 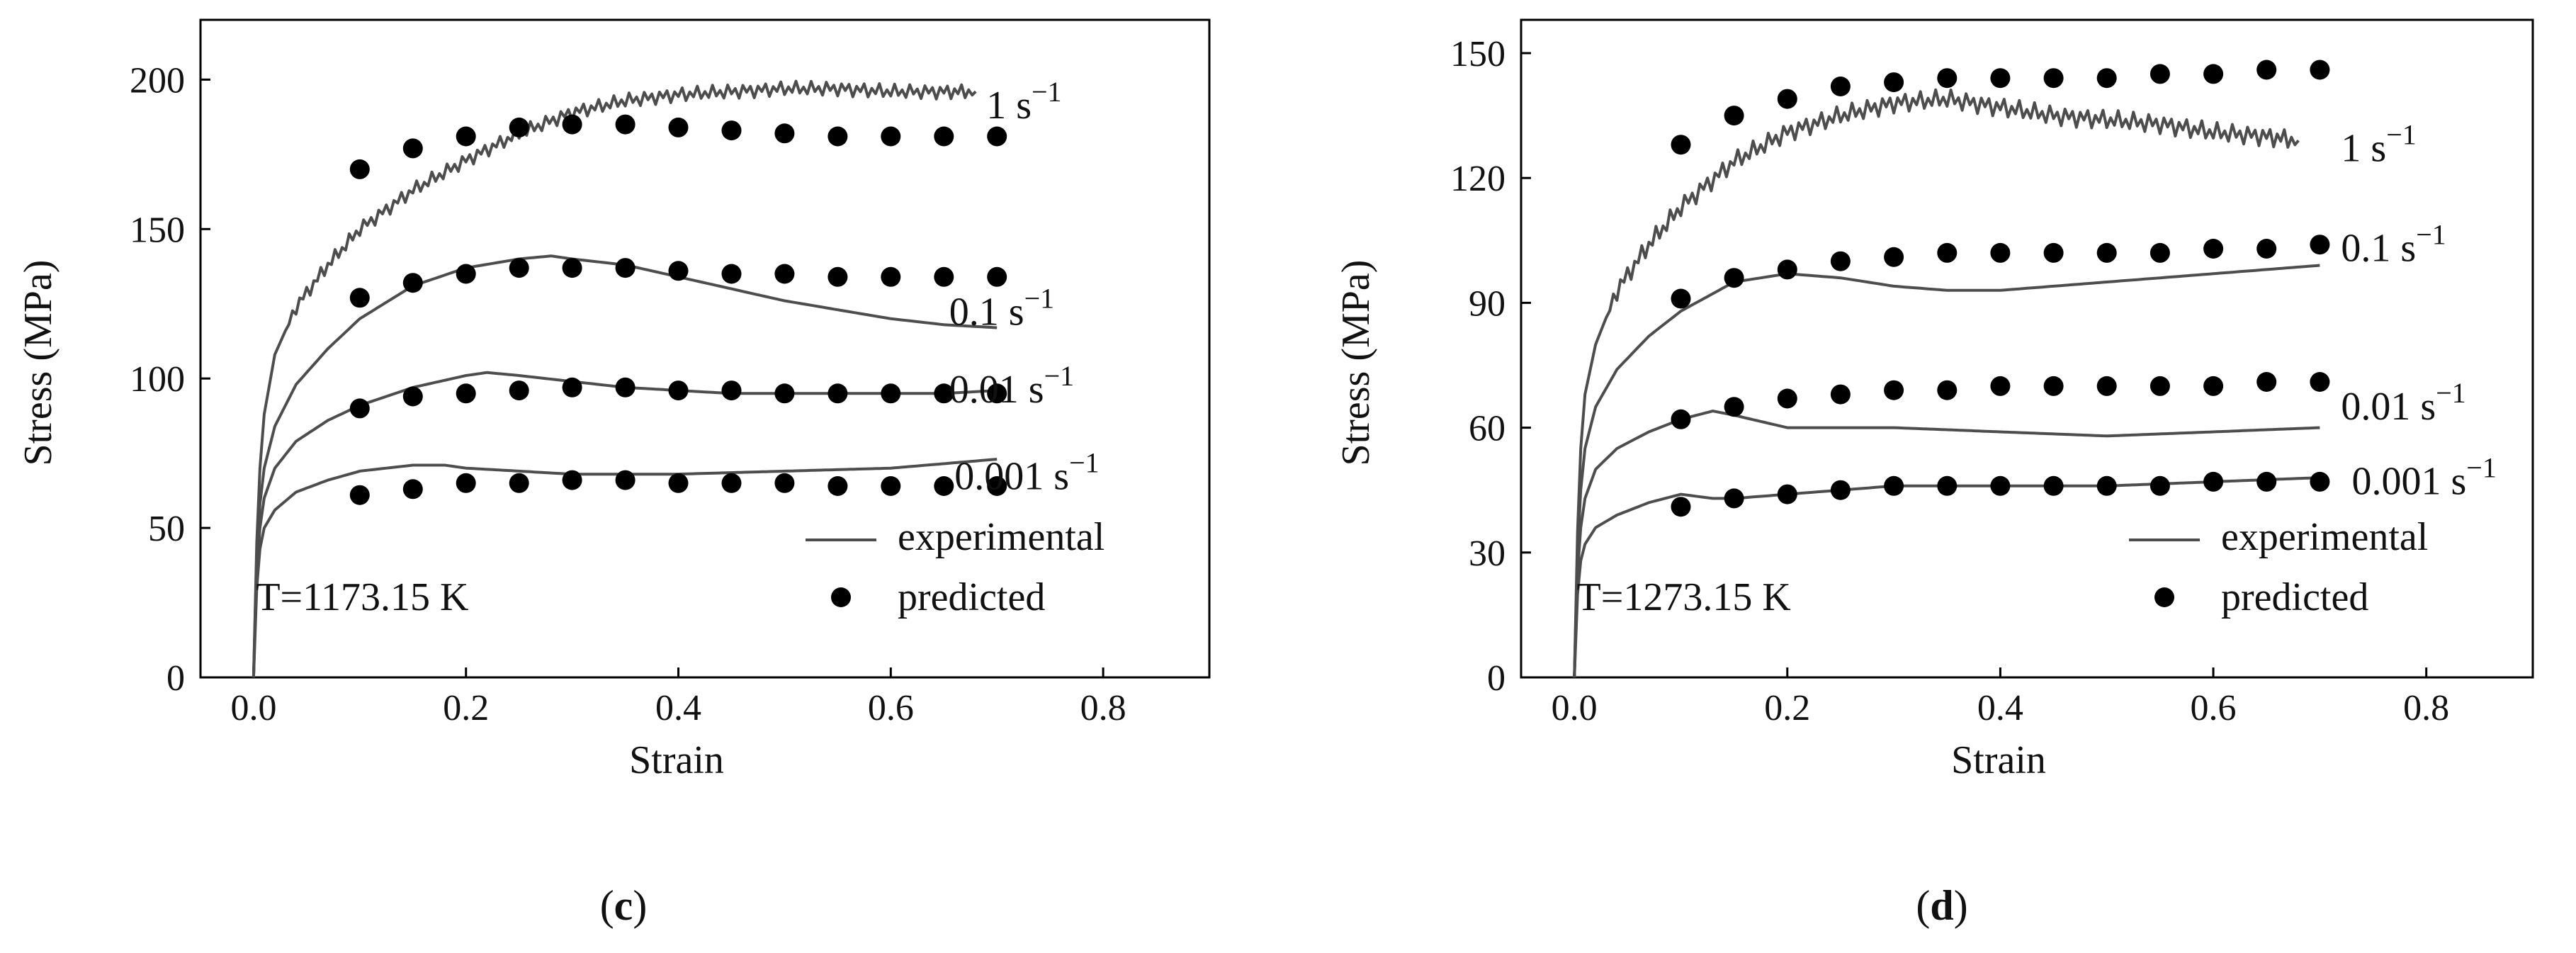 What do you see at coordinates (1478, 179) in the screenshot?
I see `panel-d-y-tick-label: 120` at bounding box center [1478, 179].